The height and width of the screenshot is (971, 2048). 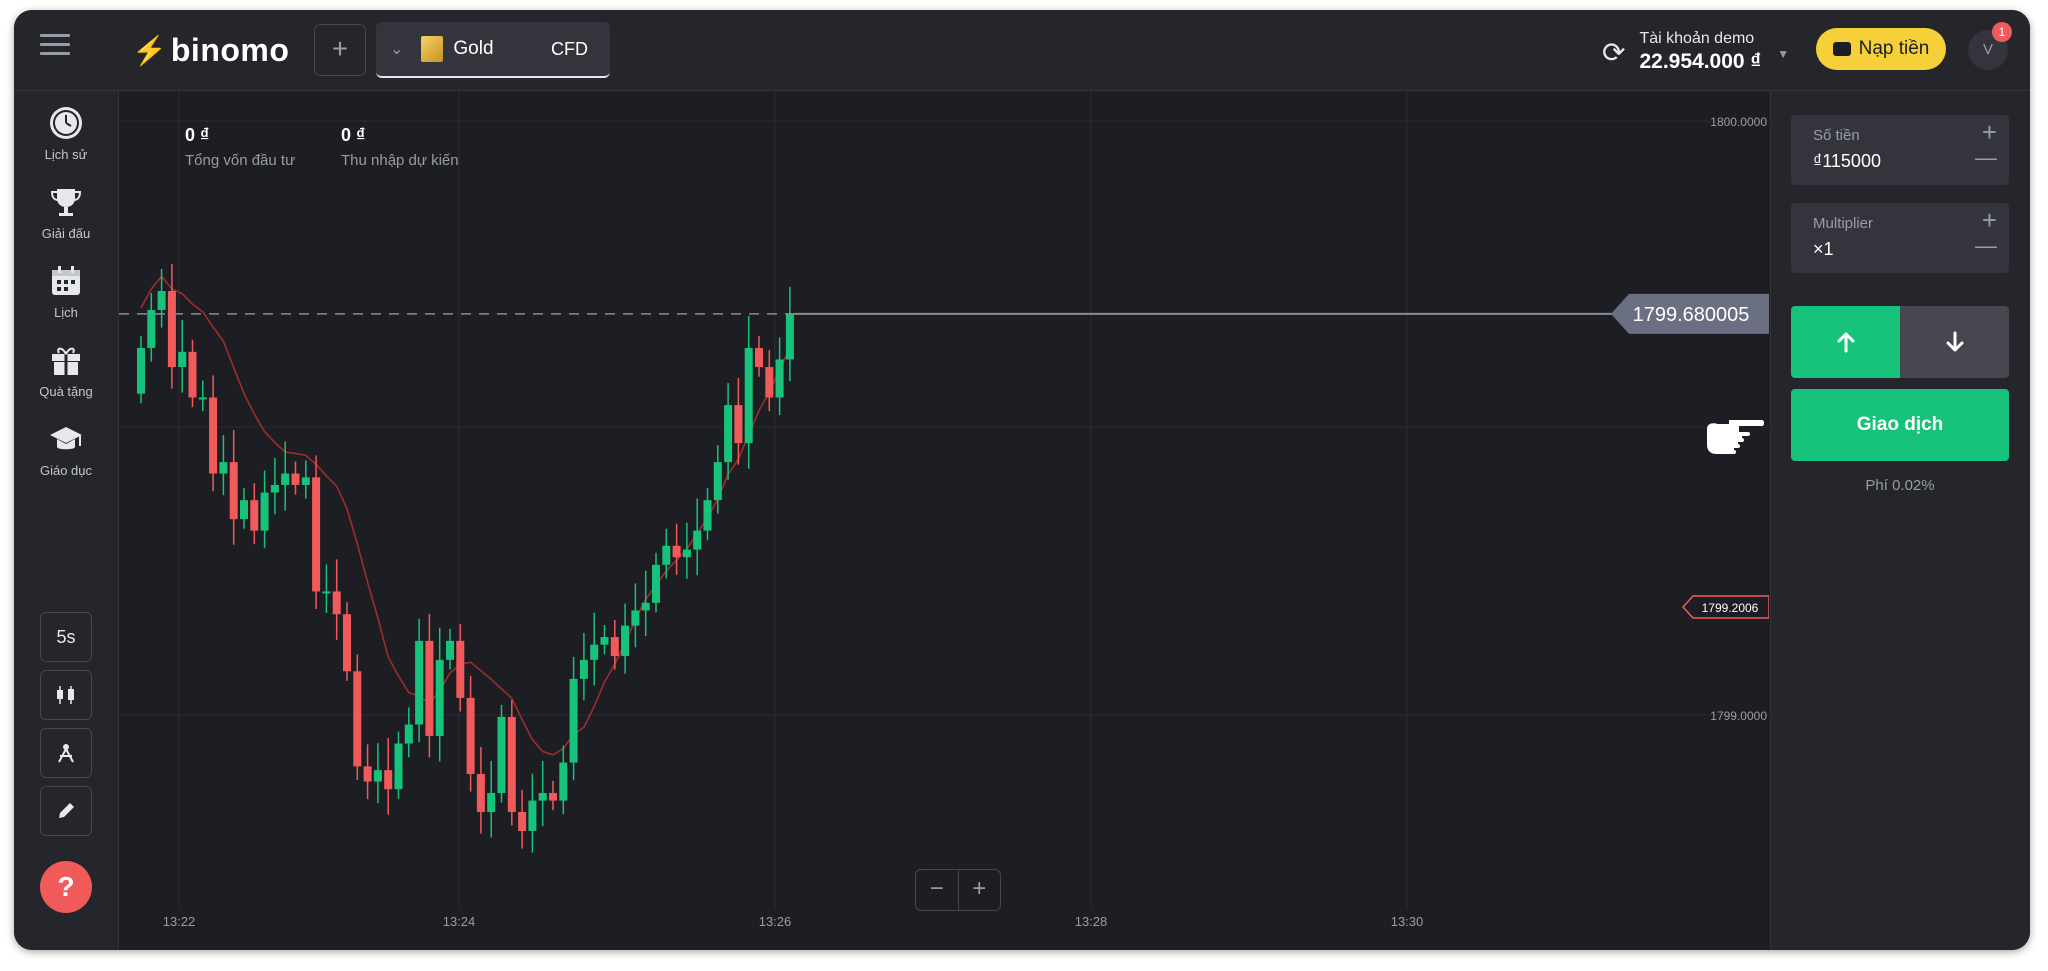 What do you see at coordinates (197, 135) in the screenshot?
I see `total-investment-value: 0 ₫` at bounding box center [197, 135].